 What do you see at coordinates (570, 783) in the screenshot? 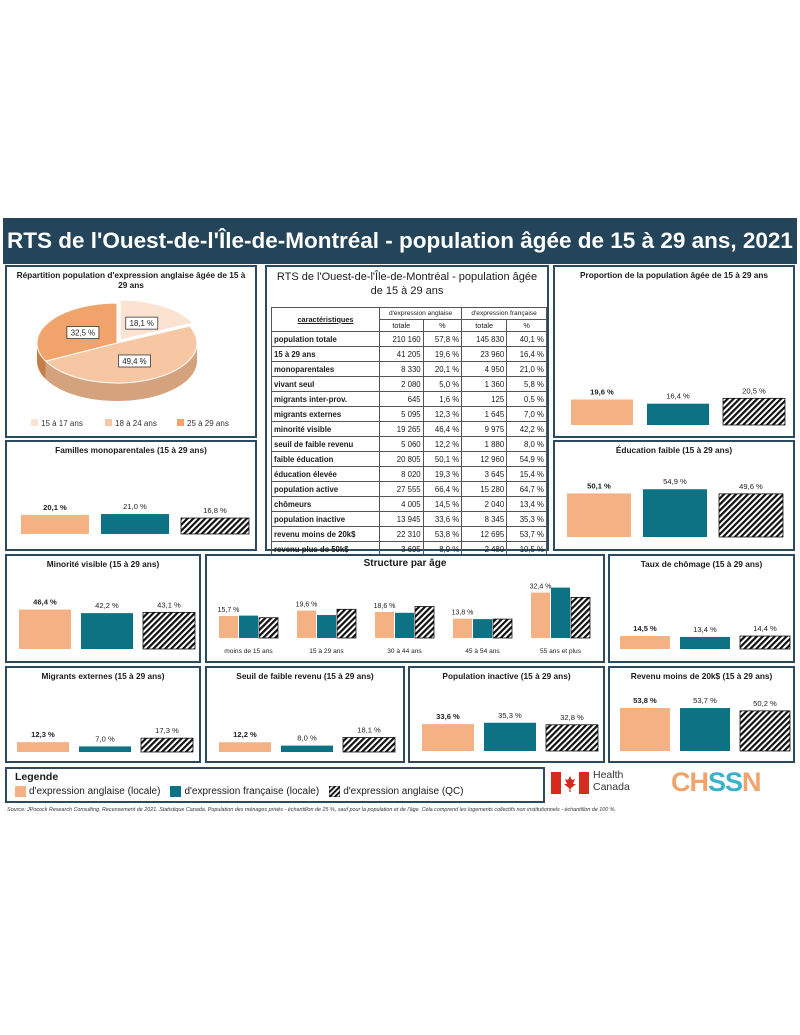
I see `canada-flag-icon` at bounding box center [570, 783].